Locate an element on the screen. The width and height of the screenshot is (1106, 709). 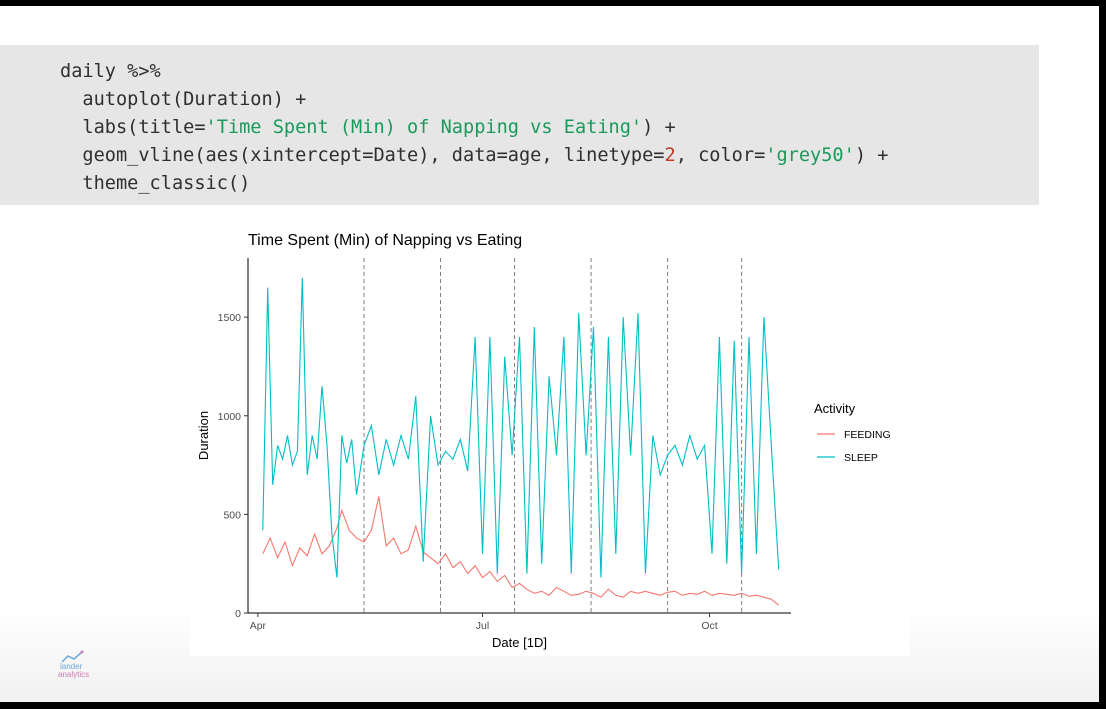
logo-trend-icon is located at coordinates (72, 656).